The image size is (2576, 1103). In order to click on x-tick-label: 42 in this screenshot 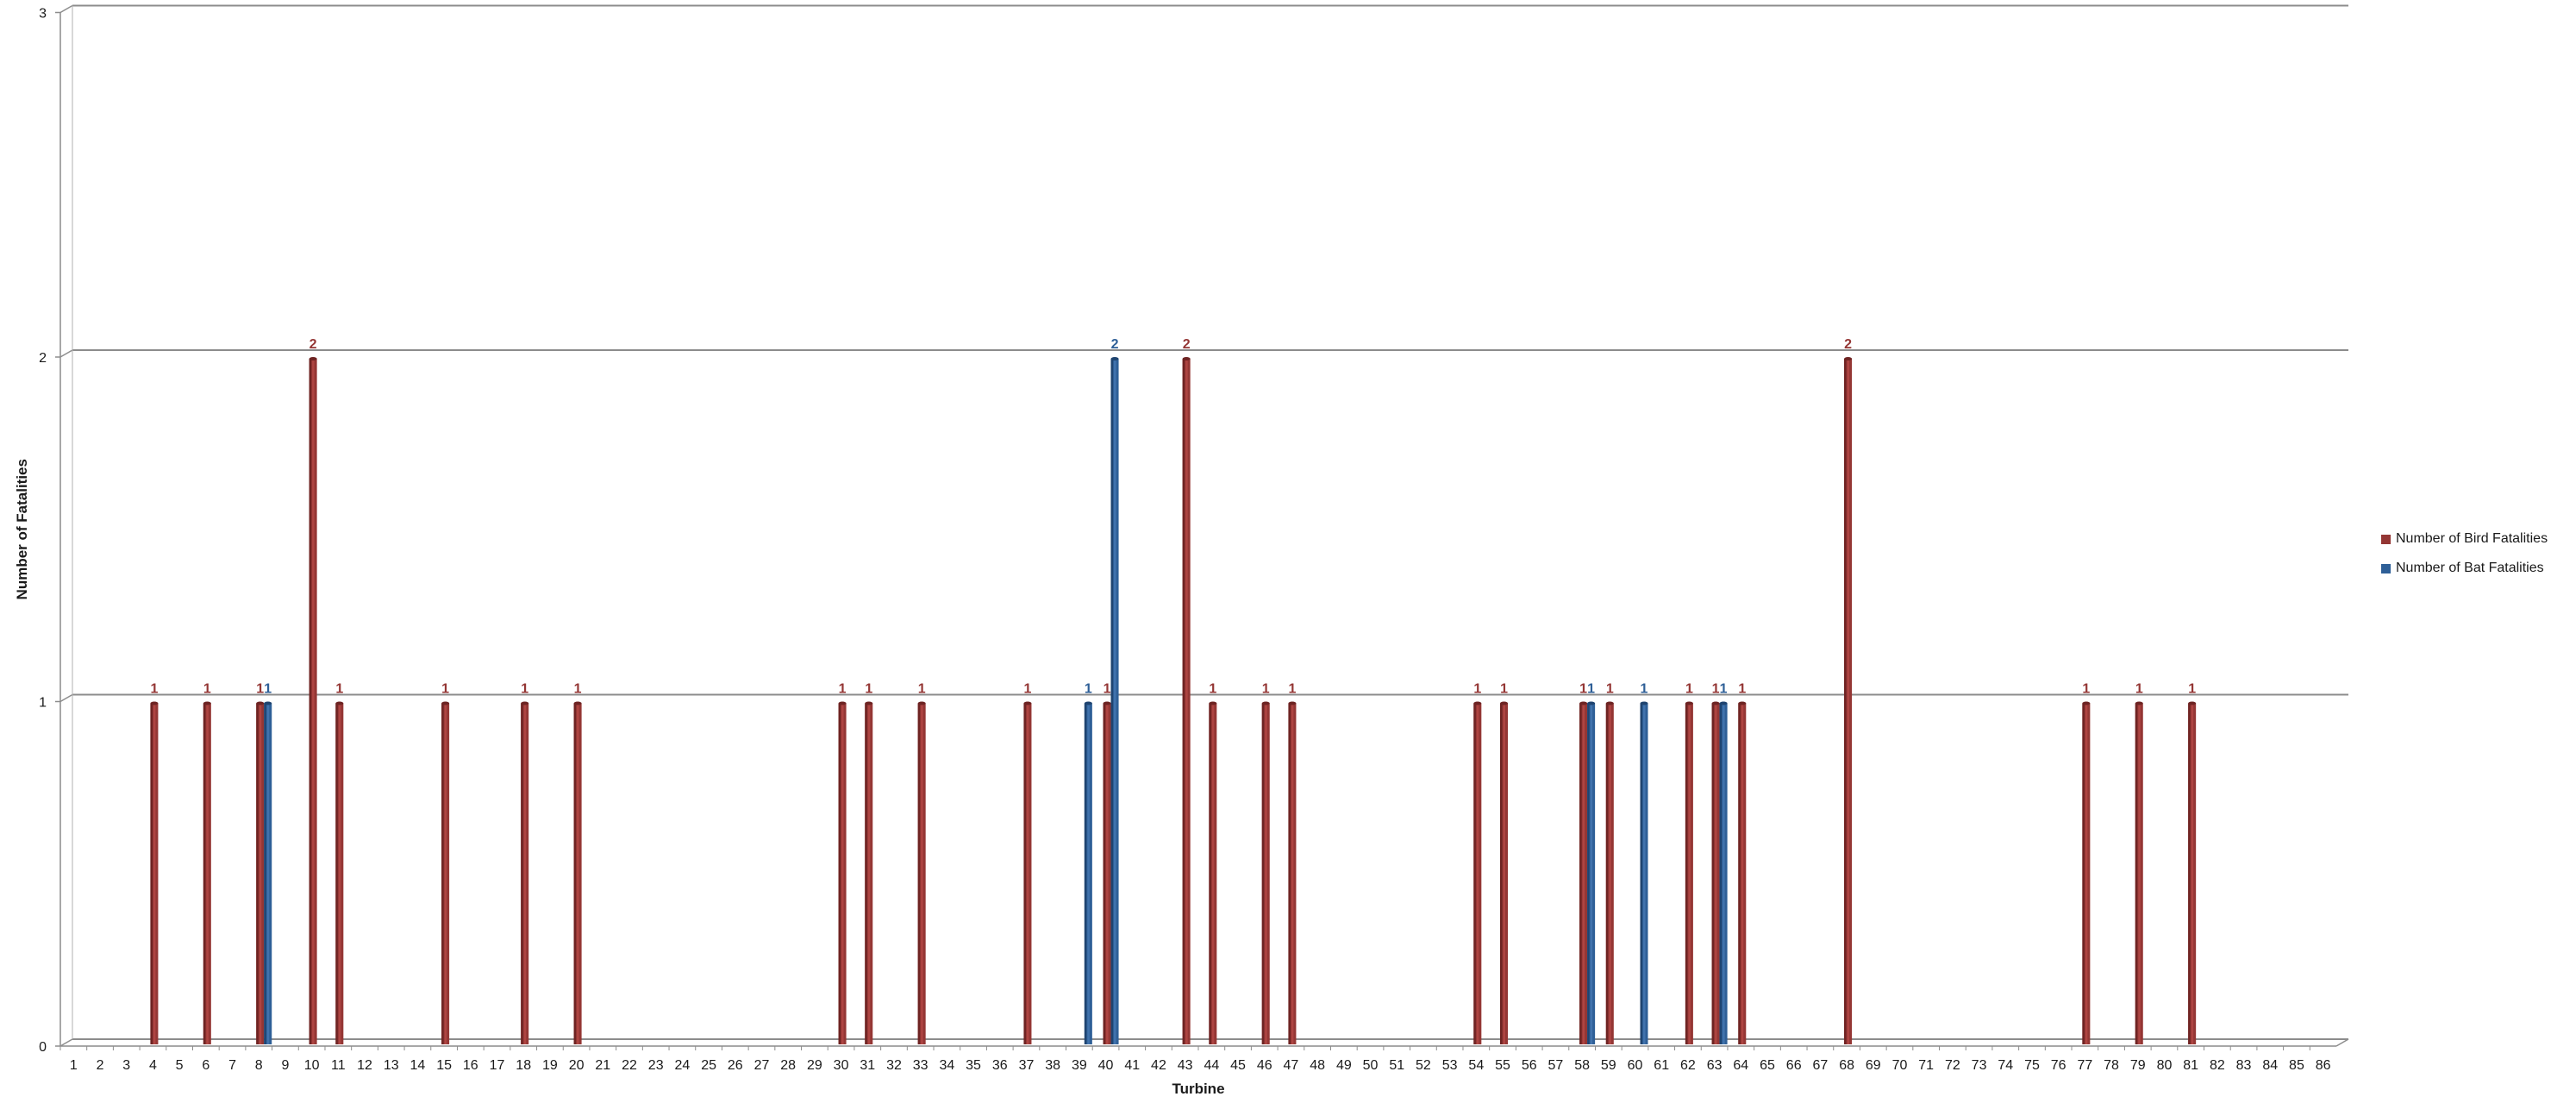, I will do `click(1158, 1065)`.